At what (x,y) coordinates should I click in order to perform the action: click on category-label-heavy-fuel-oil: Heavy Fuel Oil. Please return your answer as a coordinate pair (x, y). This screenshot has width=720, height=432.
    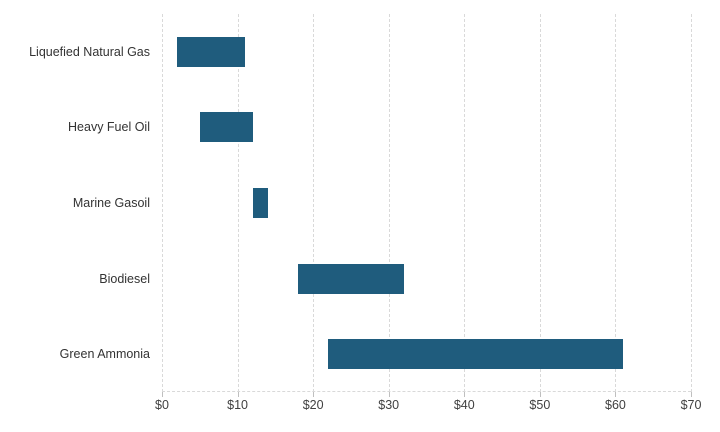
    Looking at the image, I should click on (109, 127).